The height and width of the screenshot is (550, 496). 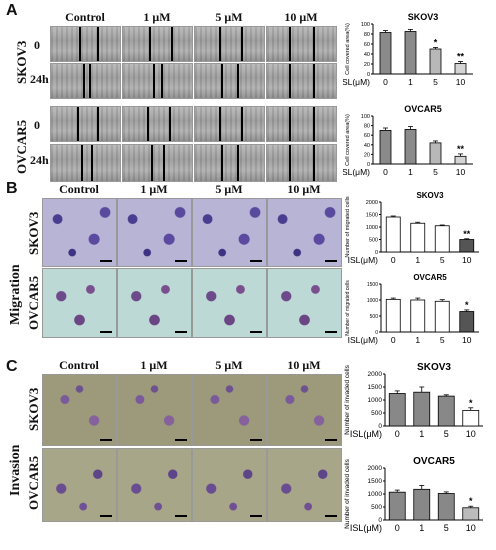 I want to click on y-tick-label: 40, so click(x=367, y=55).